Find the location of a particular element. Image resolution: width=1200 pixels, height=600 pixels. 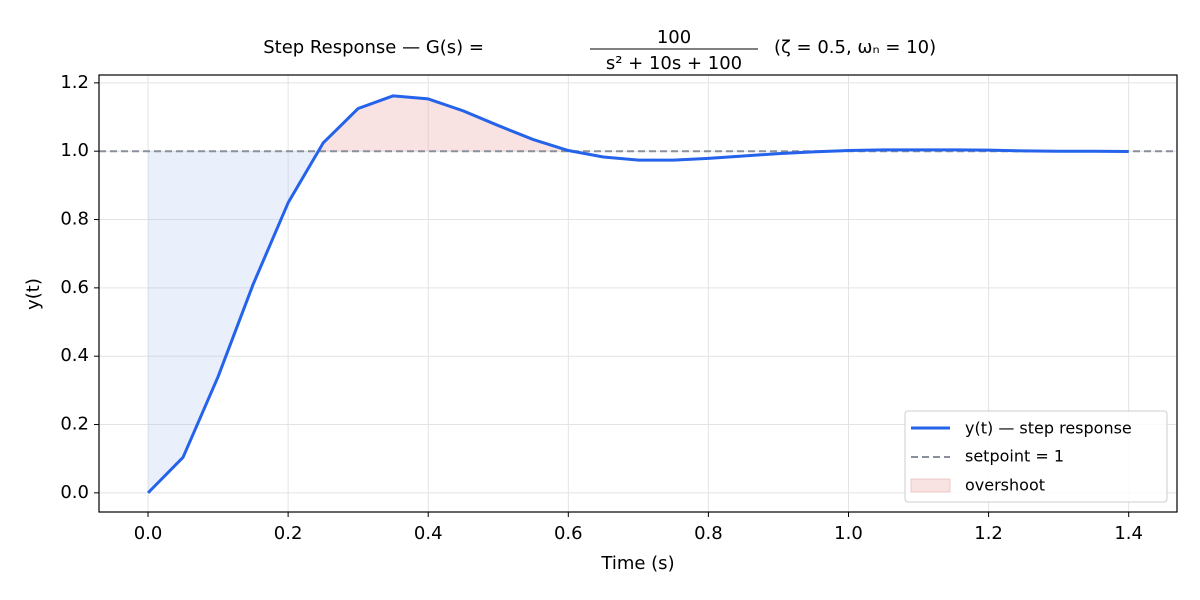

x-tick-label: 0.8 is located at coordinates (708, 533).